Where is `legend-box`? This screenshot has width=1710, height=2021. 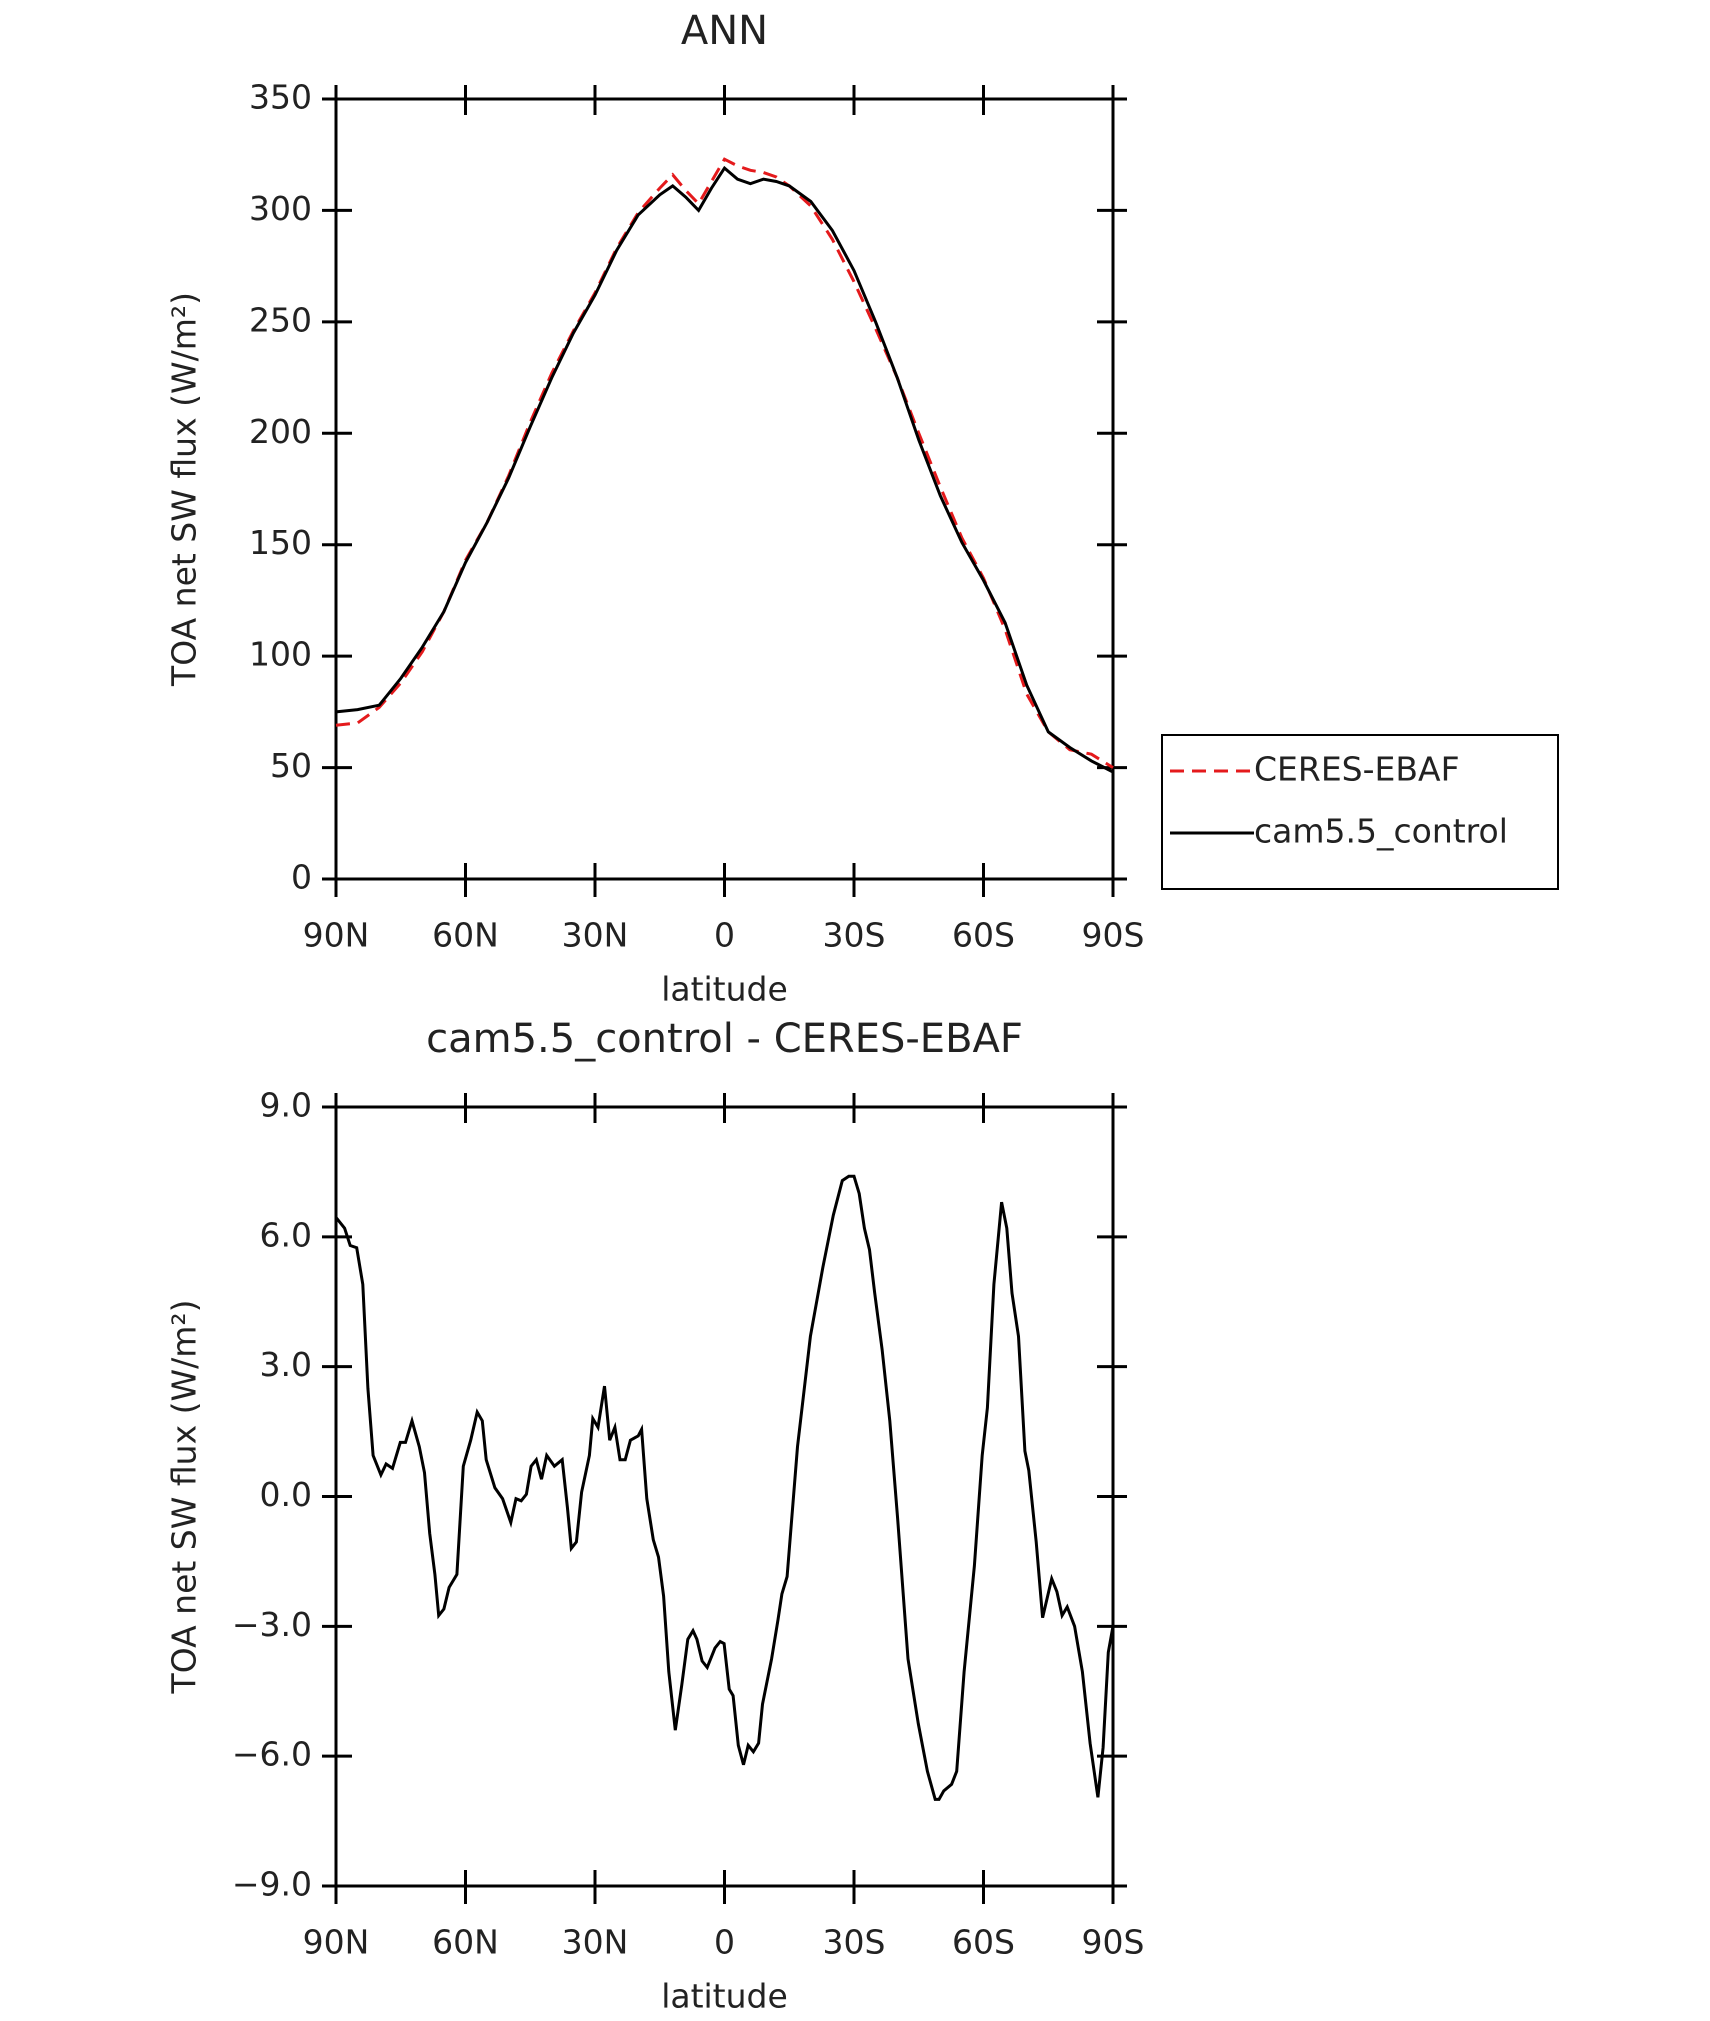
legend-box is located at coordinates (1360, 812).